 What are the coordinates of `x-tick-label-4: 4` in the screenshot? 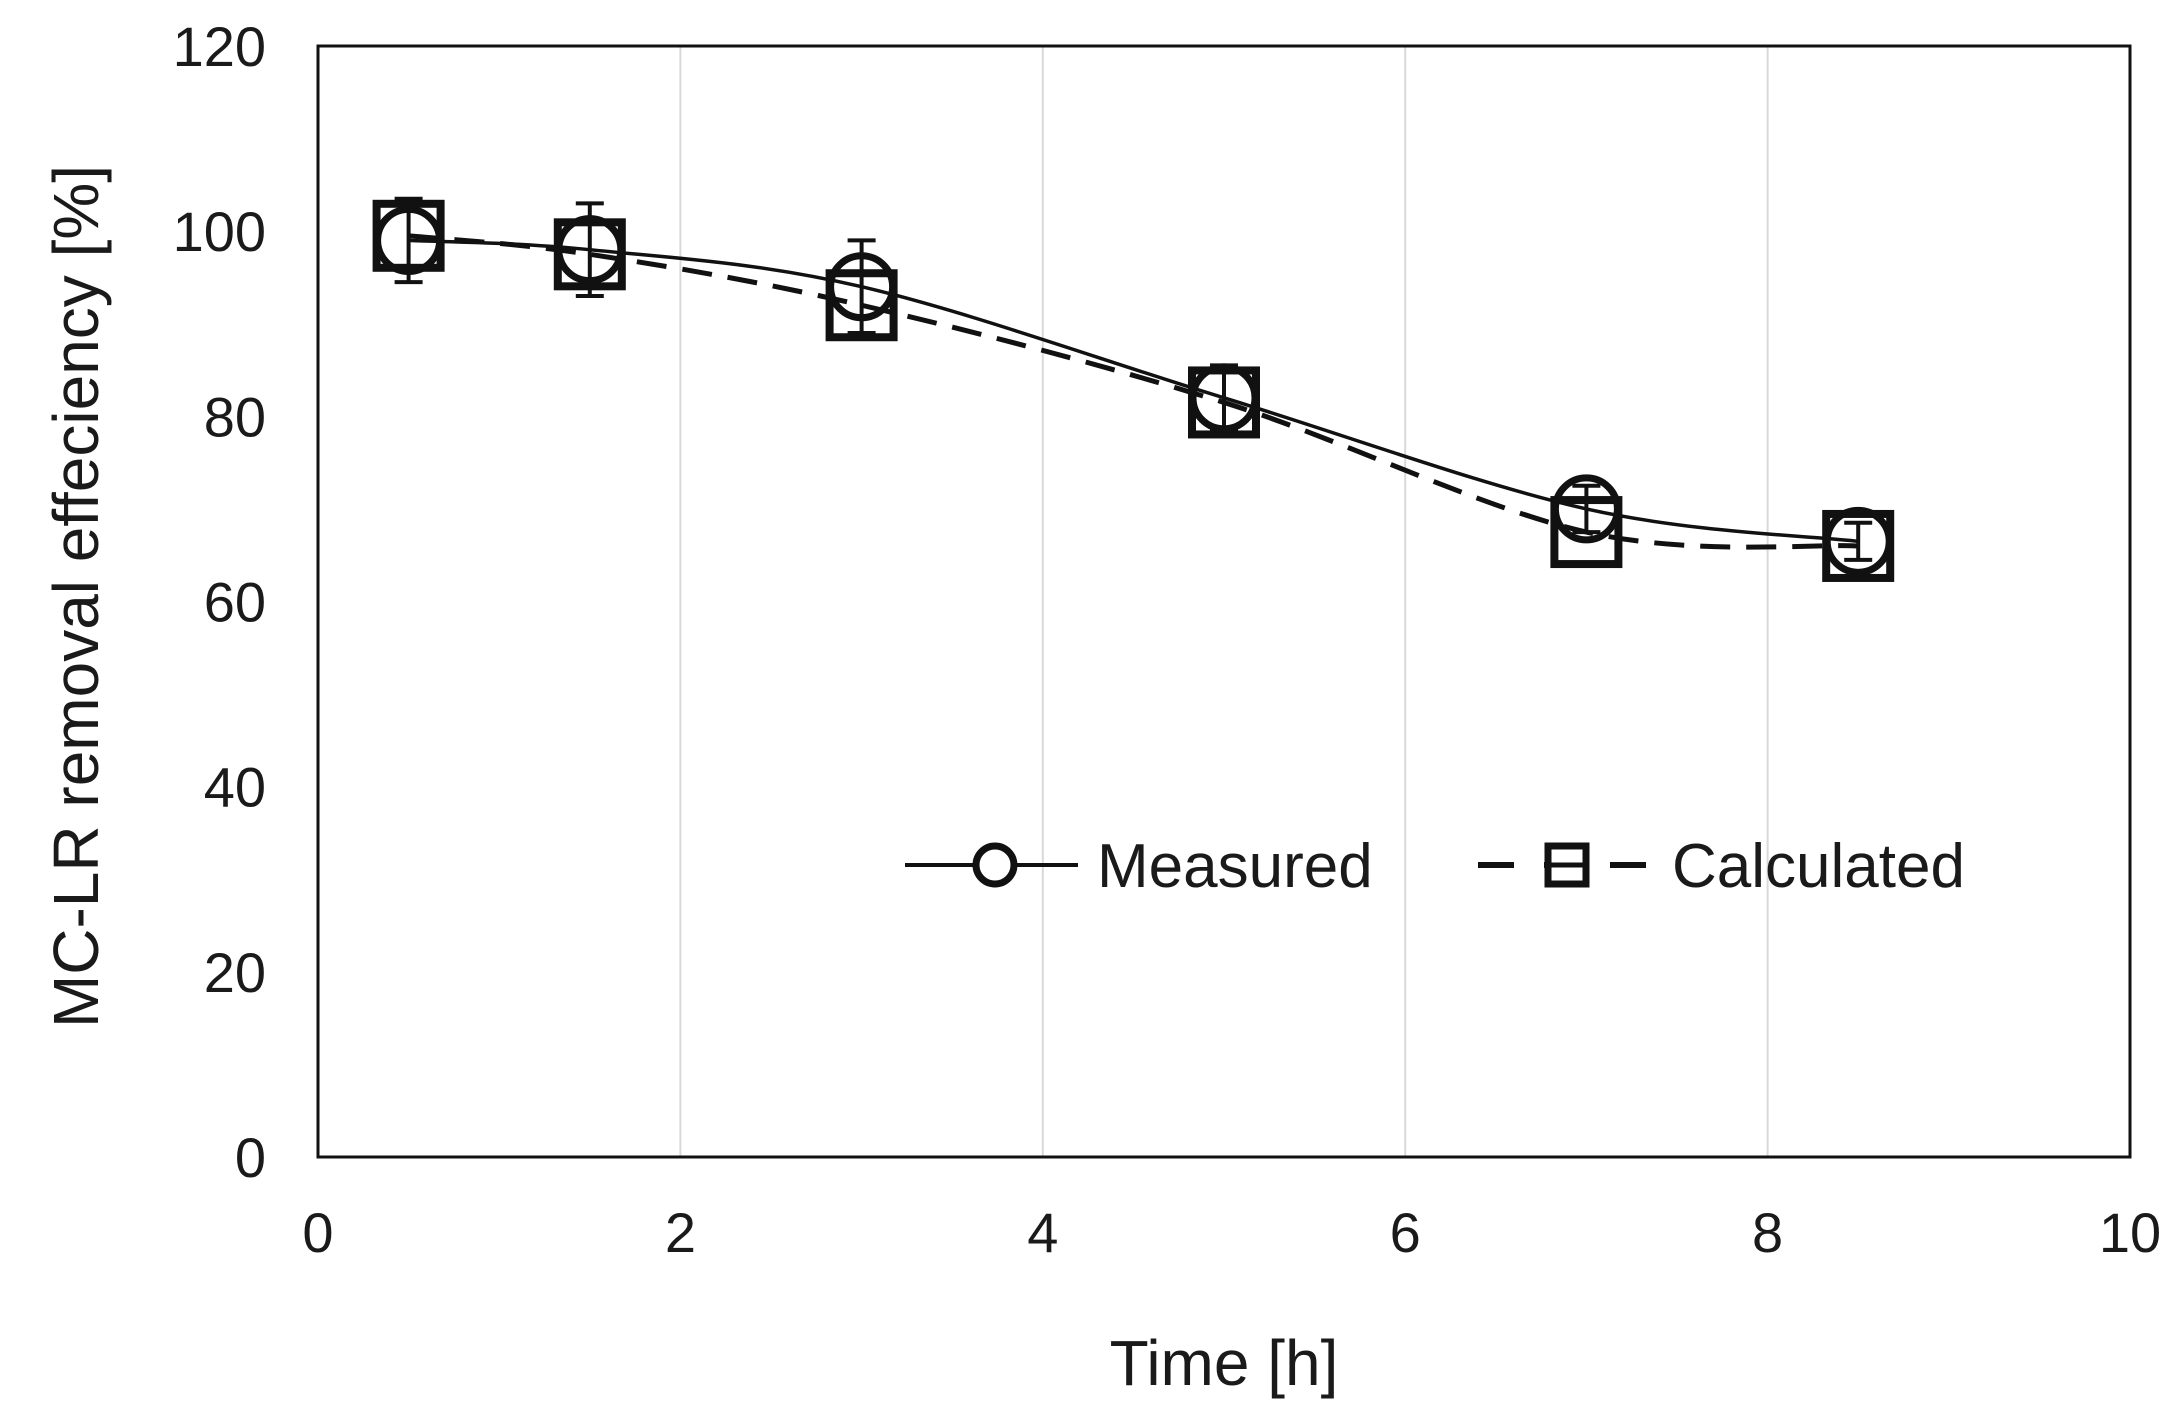 It's located at (1042, 1232).